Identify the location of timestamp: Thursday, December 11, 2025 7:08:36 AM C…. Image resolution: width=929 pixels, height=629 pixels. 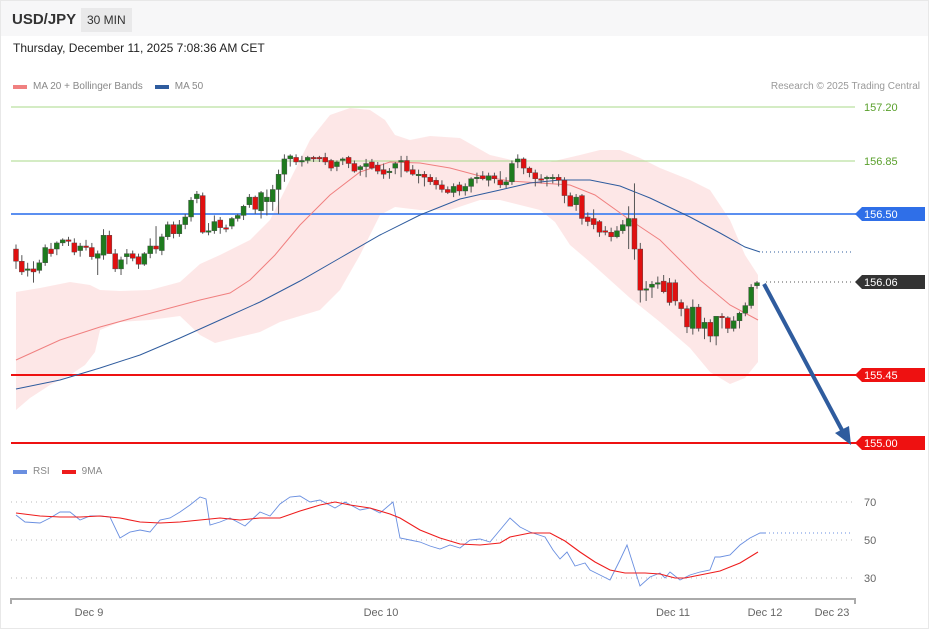
(139, 48).